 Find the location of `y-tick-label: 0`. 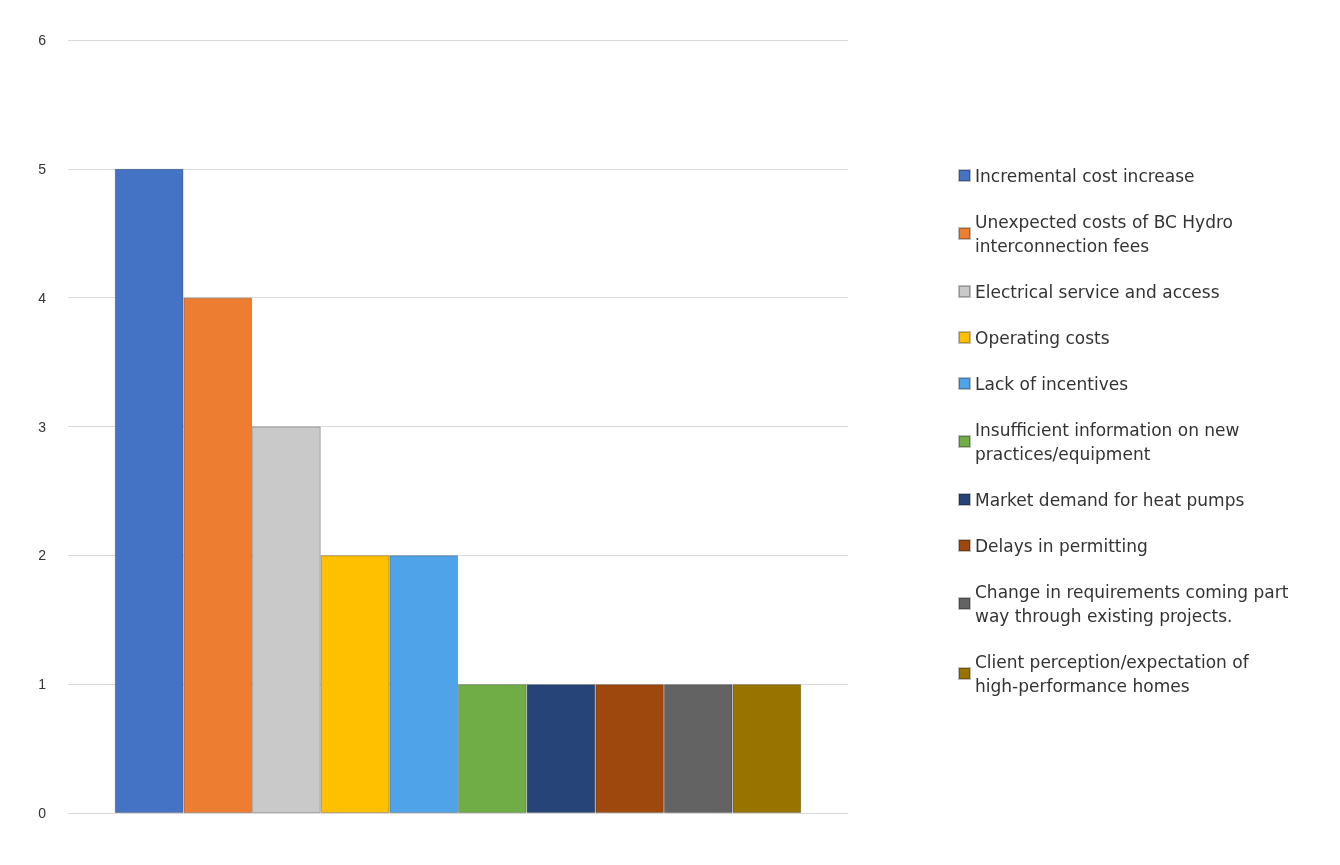

y-tick-label: 0 is located at coordinates (42, 813).